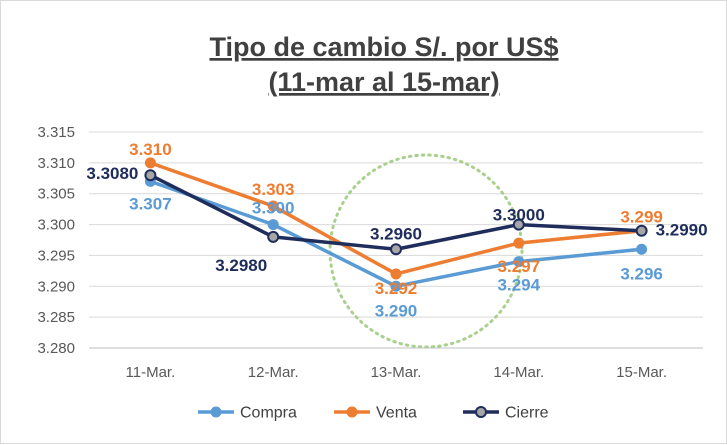  Describe the element at coordinates (268, 413) in the screenshot. I see `legend-label-compra: Compra` at that location.